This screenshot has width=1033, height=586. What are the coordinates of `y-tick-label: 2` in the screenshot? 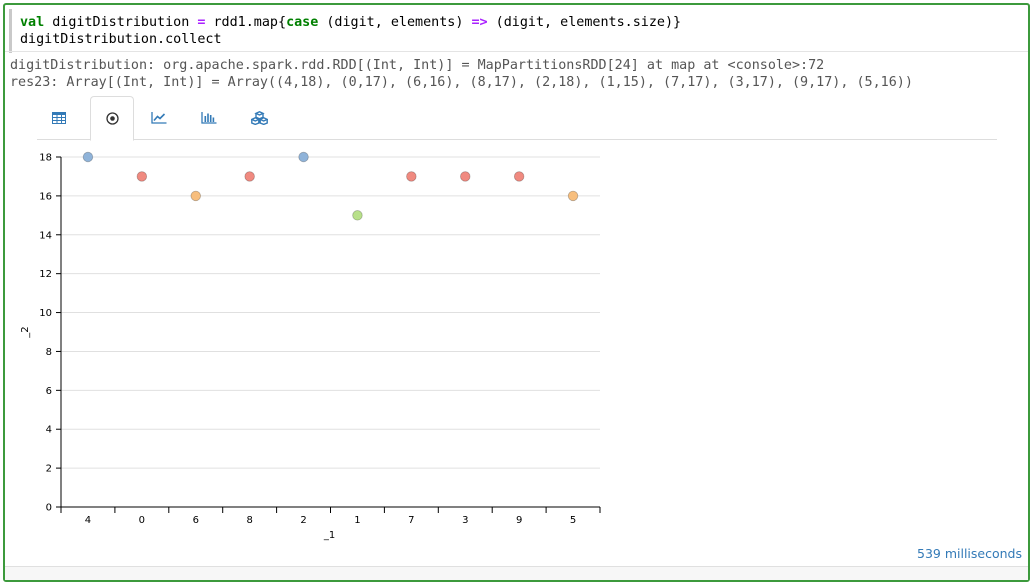 It's located at (49, 469).